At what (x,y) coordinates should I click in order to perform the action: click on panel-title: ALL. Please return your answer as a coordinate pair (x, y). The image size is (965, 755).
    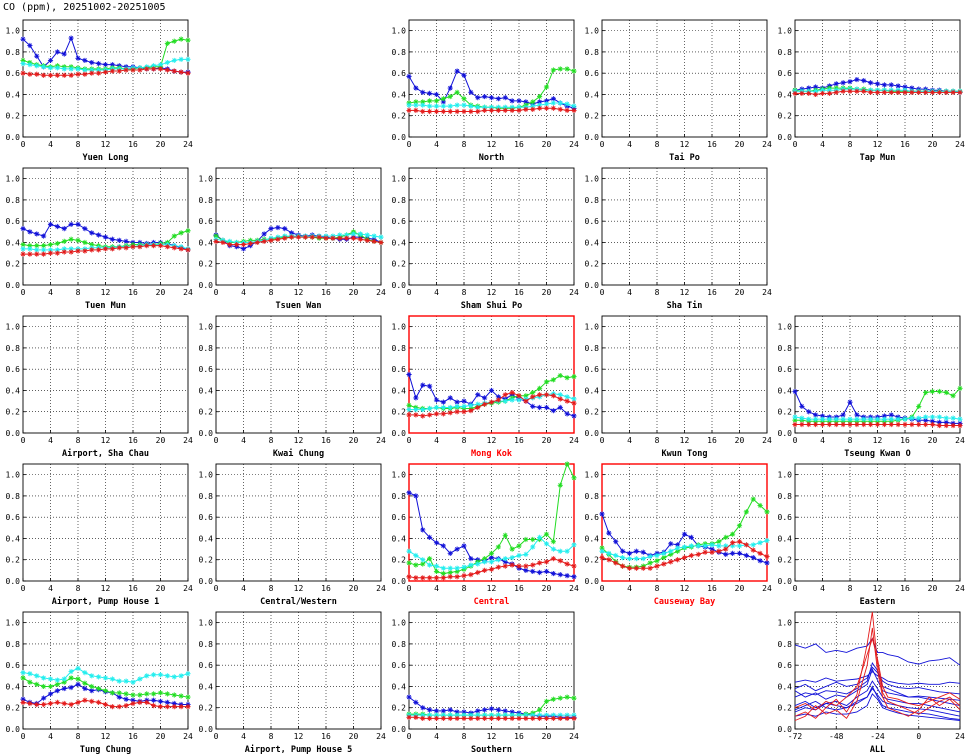
    Looking at the image, I should click on (877, 750).